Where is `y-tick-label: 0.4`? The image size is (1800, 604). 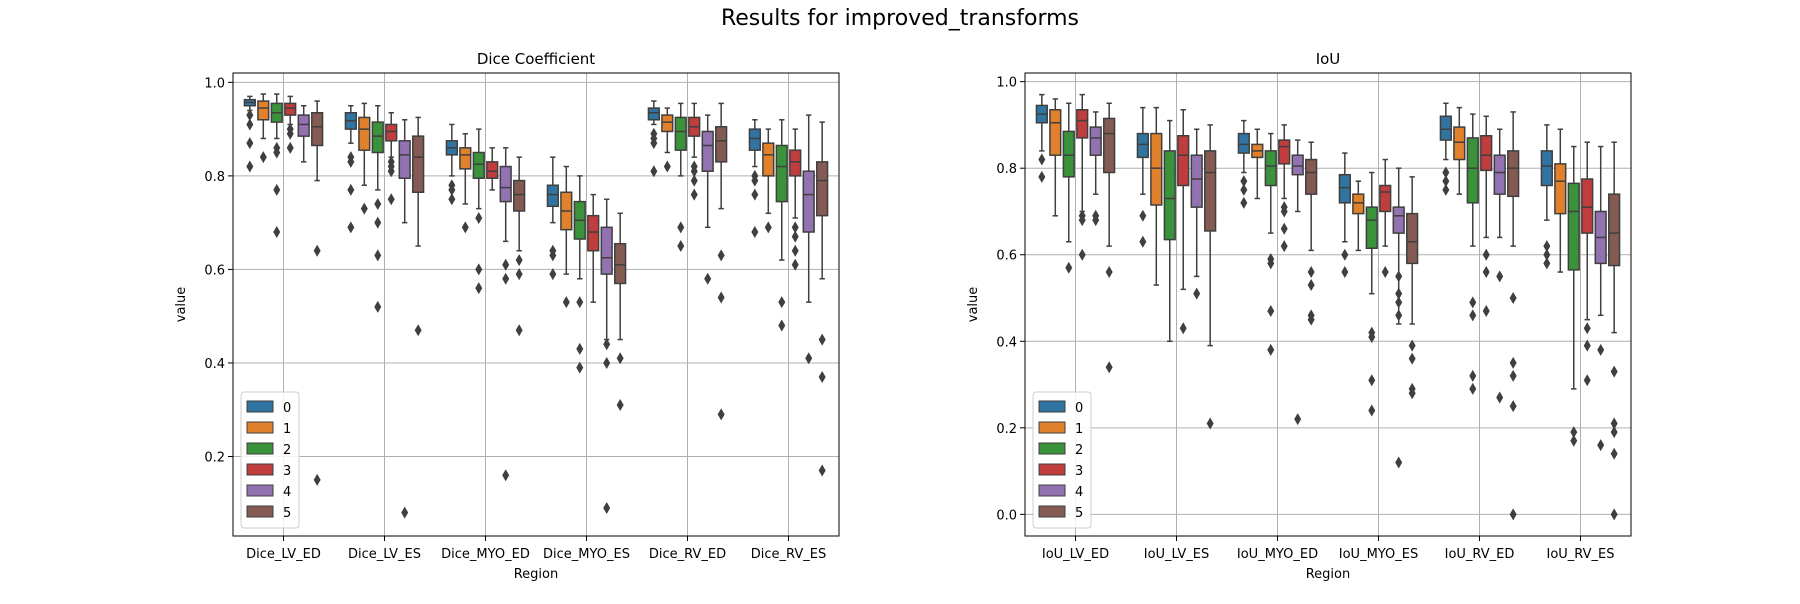 y-tick-label: 0.4 is located at coordinates (214, 364).